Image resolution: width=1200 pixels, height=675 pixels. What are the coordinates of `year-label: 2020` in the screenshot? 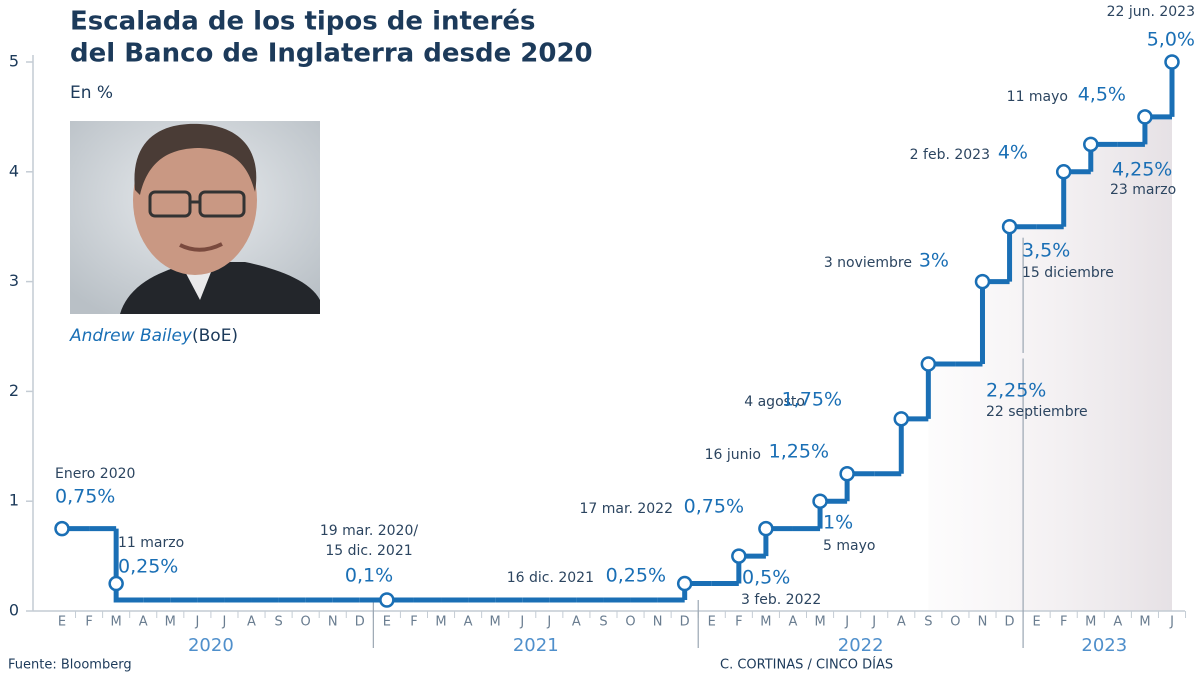 It's located at (211, 645).